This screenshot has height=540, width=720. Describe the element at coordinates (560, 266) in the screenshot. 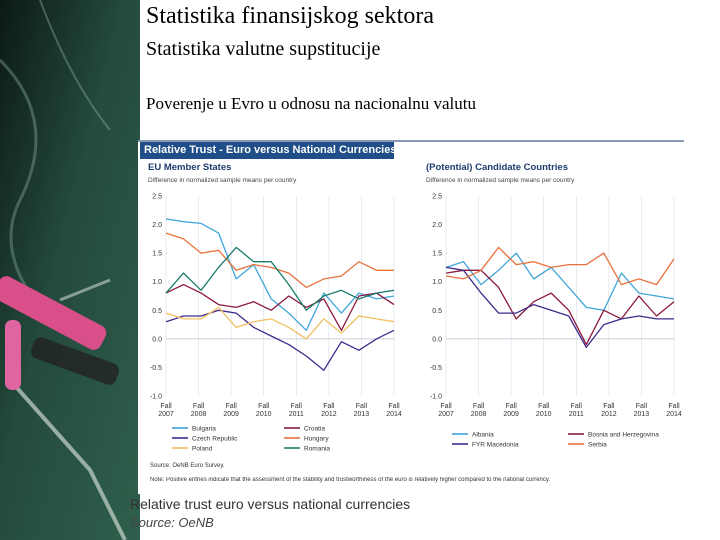

I see `series-line-serbia` at that location.